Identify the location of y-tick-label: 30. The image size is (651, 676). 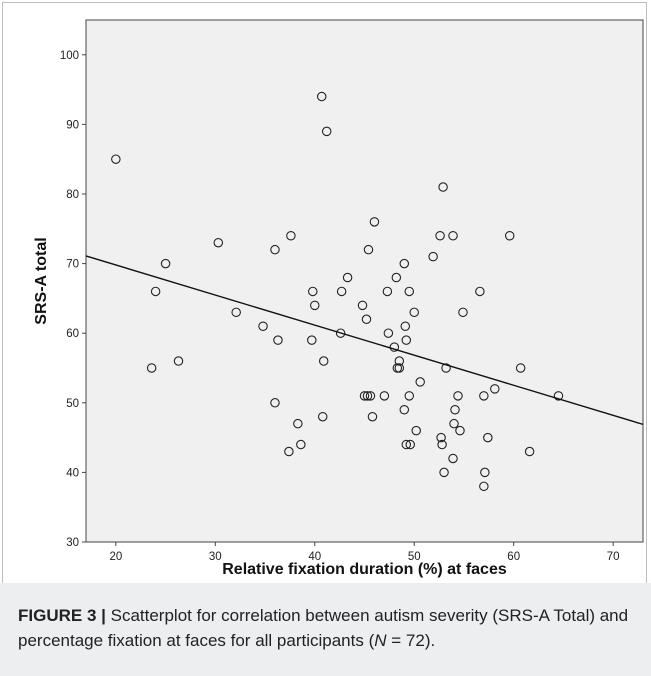
(72, 543).